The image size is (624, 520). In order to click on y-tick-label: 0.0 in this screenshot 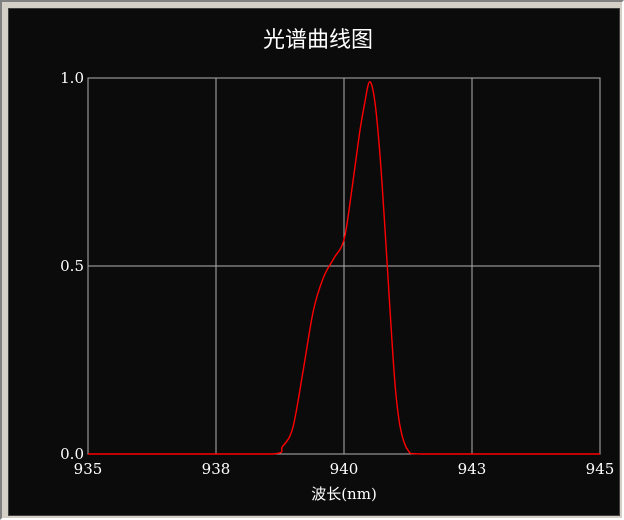, I will do `click(72, 454)`.